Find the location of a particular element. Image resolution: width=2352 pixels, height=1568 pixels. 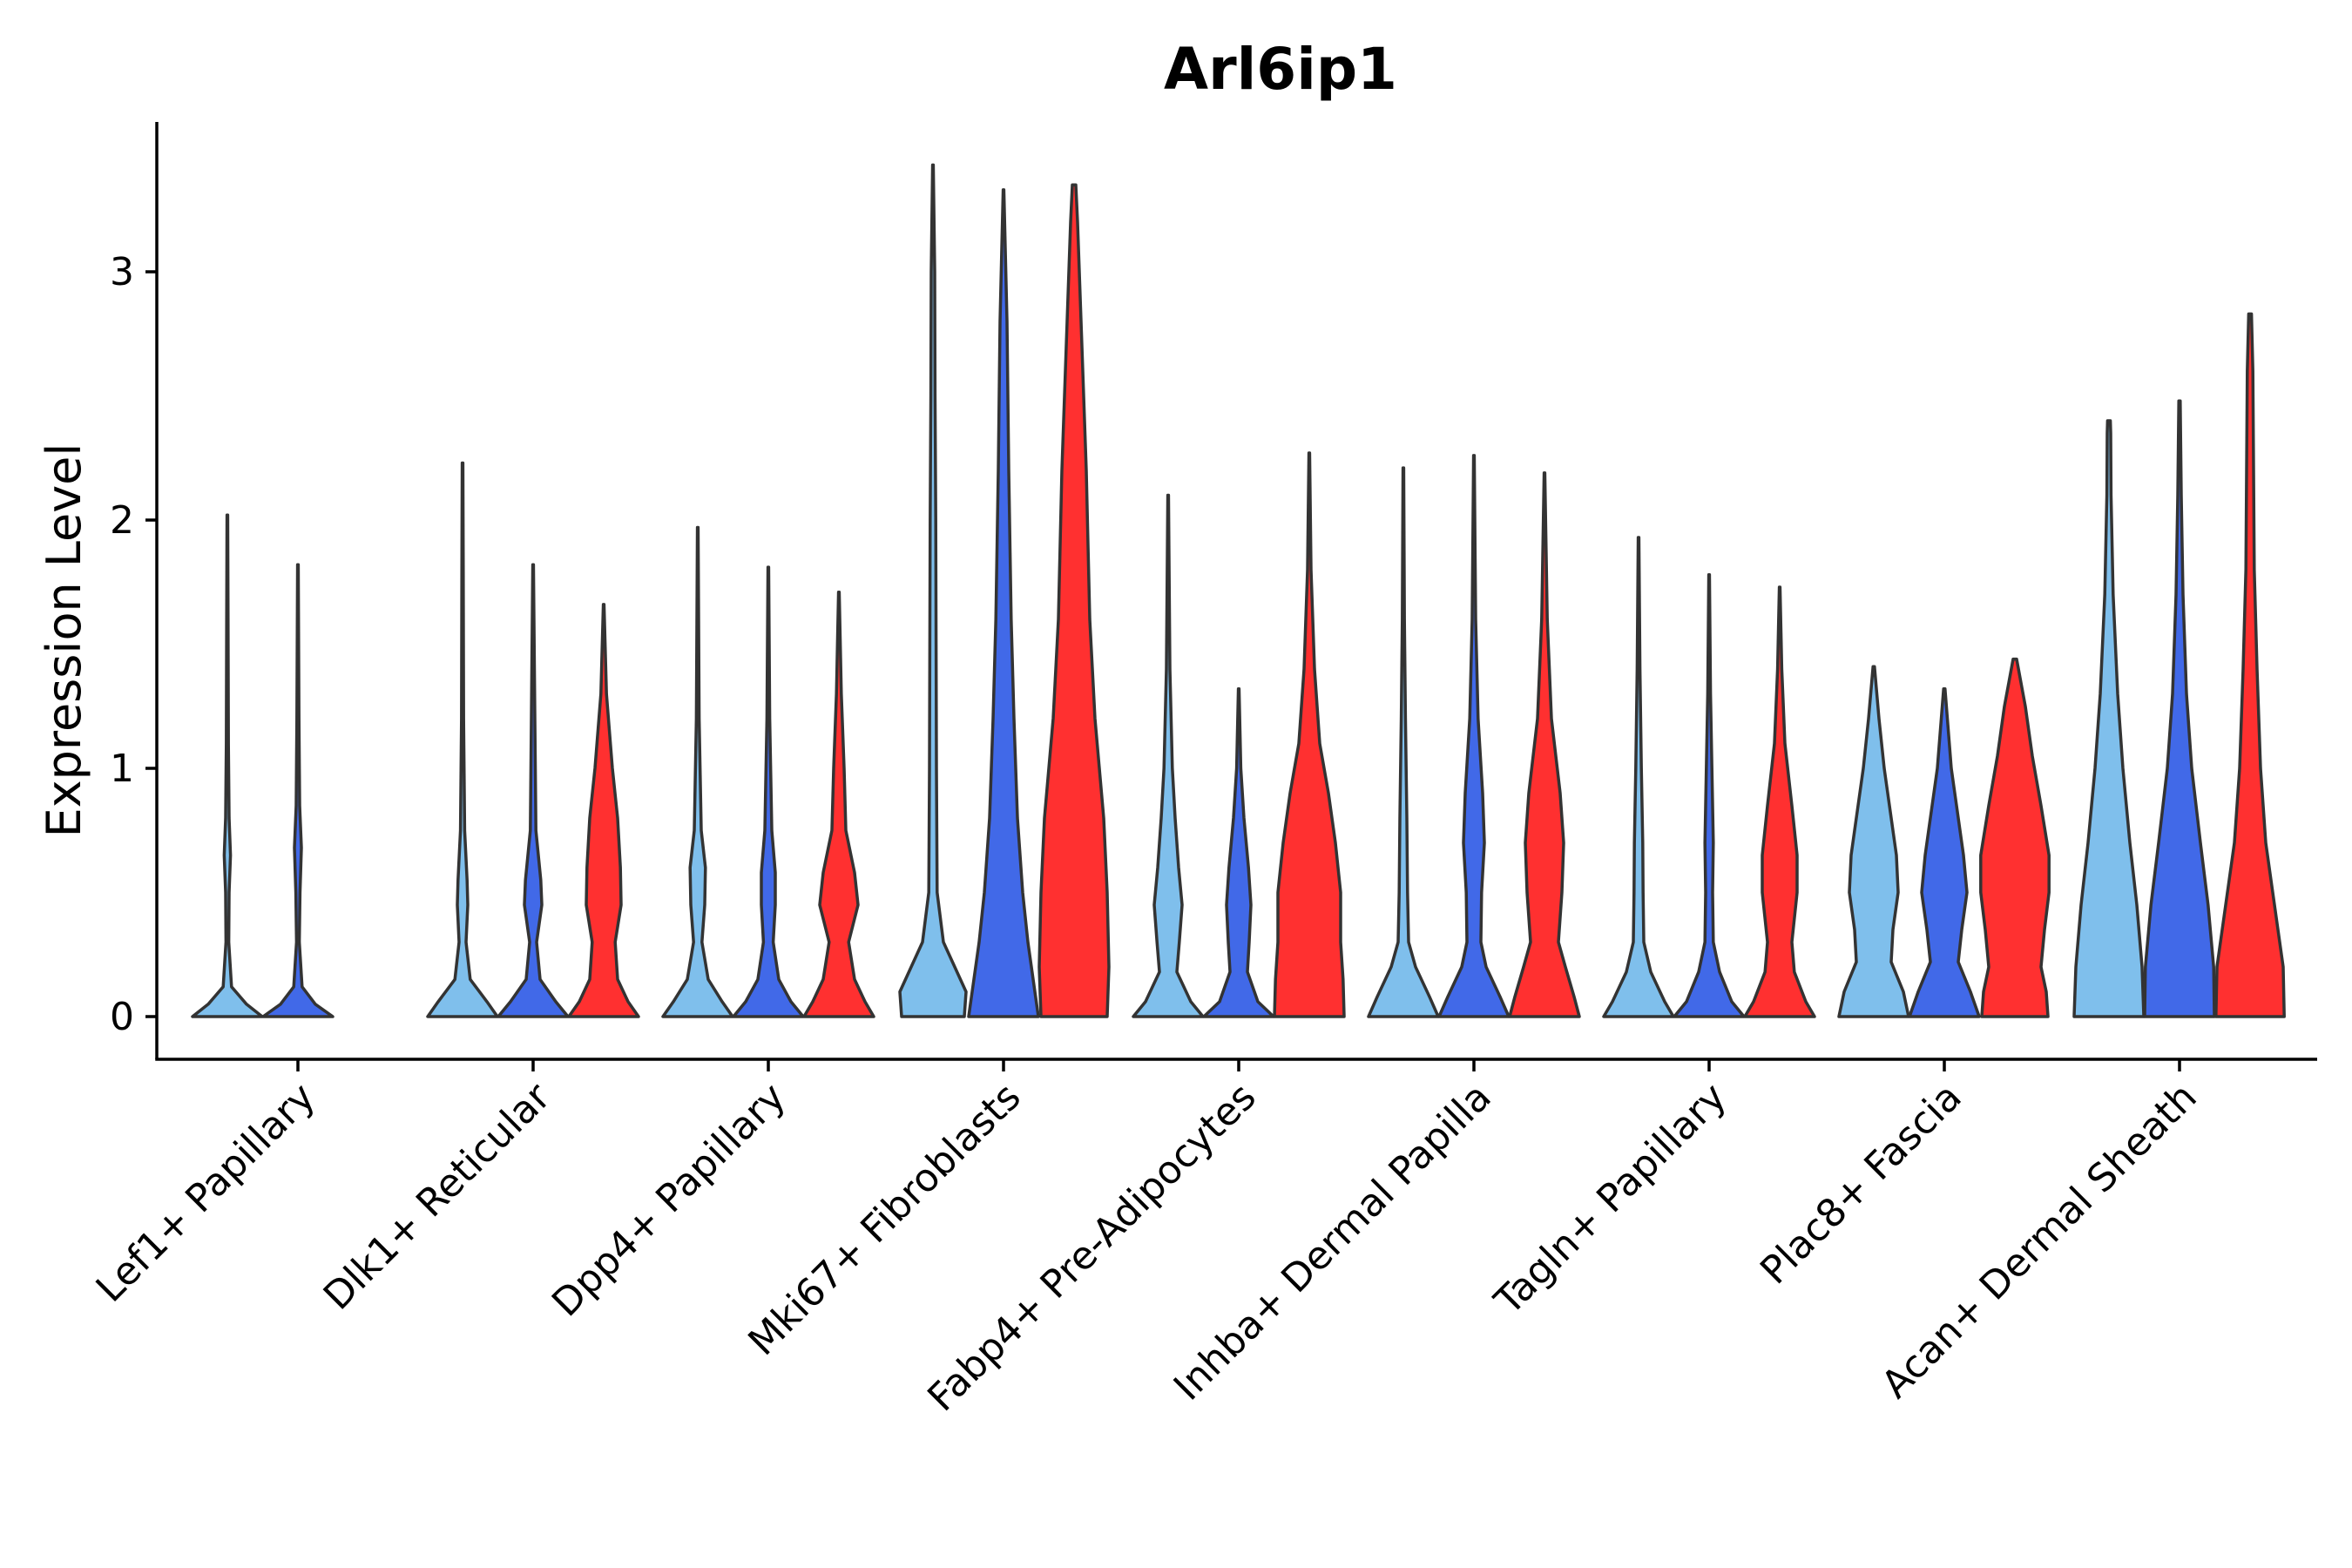

x-tick-label: Tagln+ Papillary is located at coordinates (1610, 1199).